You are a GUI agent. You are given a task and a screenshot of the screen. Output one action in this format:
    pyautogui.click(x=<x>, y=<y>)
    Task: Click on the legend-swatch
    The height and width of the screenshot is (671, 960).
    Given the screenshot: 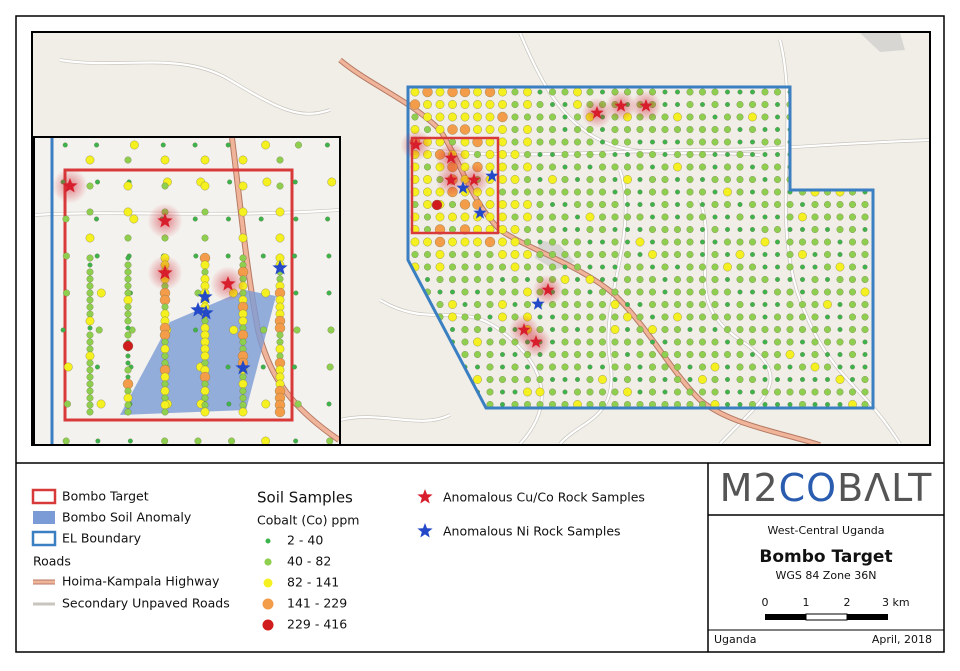 What is the action you would take?
    pyautogui.click(x=44, y=517)
    